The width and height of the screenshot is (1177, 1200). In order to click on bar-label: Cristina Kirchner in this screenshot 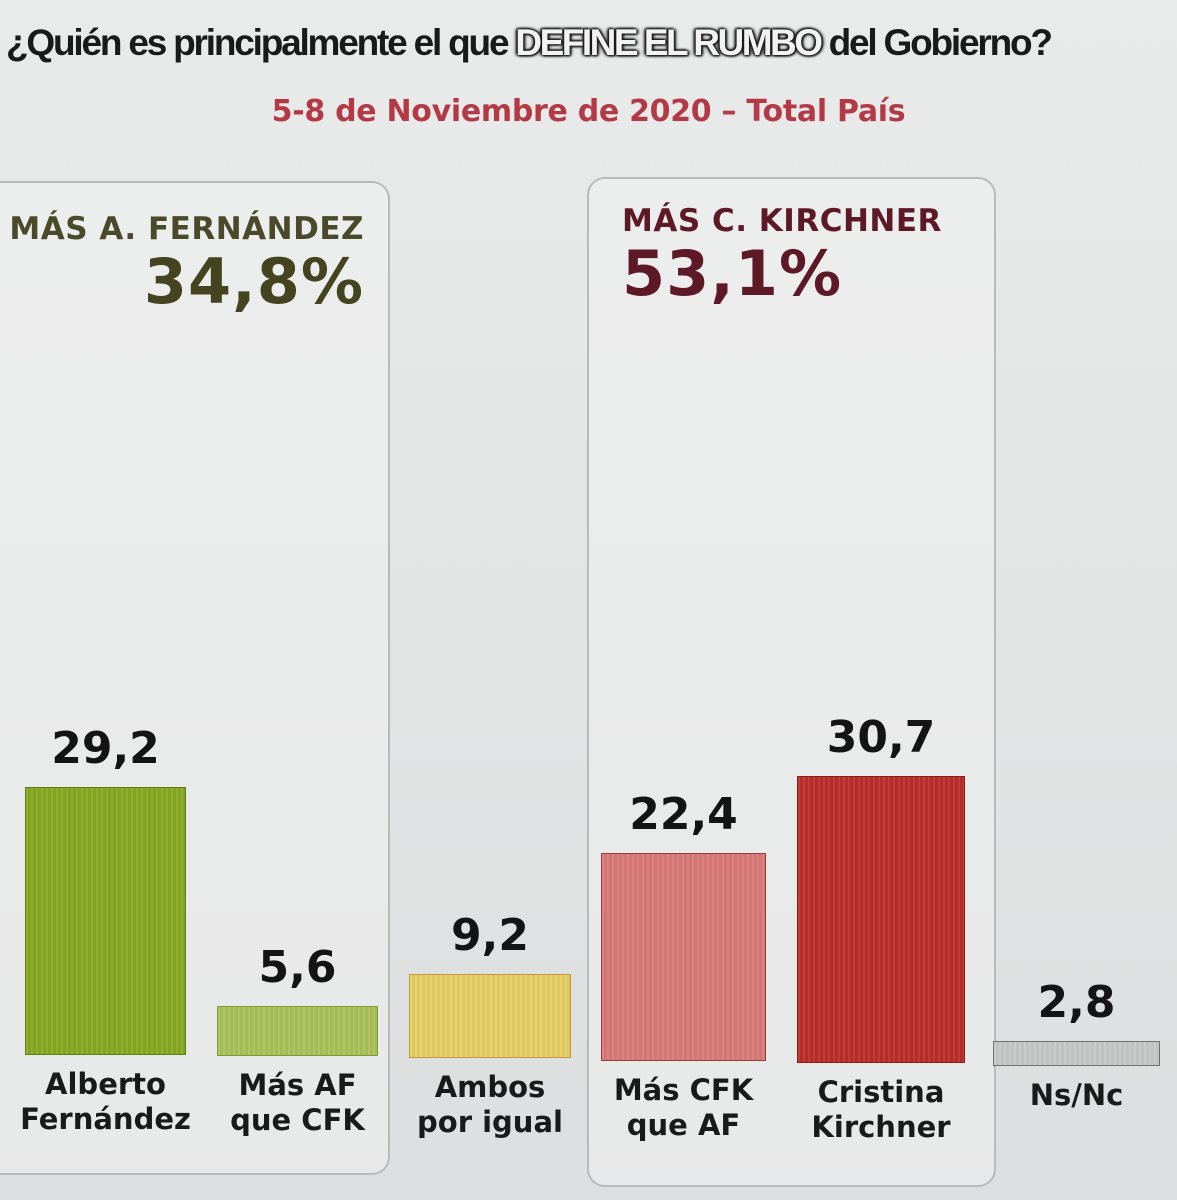, I will do `click(881, 1110)`.